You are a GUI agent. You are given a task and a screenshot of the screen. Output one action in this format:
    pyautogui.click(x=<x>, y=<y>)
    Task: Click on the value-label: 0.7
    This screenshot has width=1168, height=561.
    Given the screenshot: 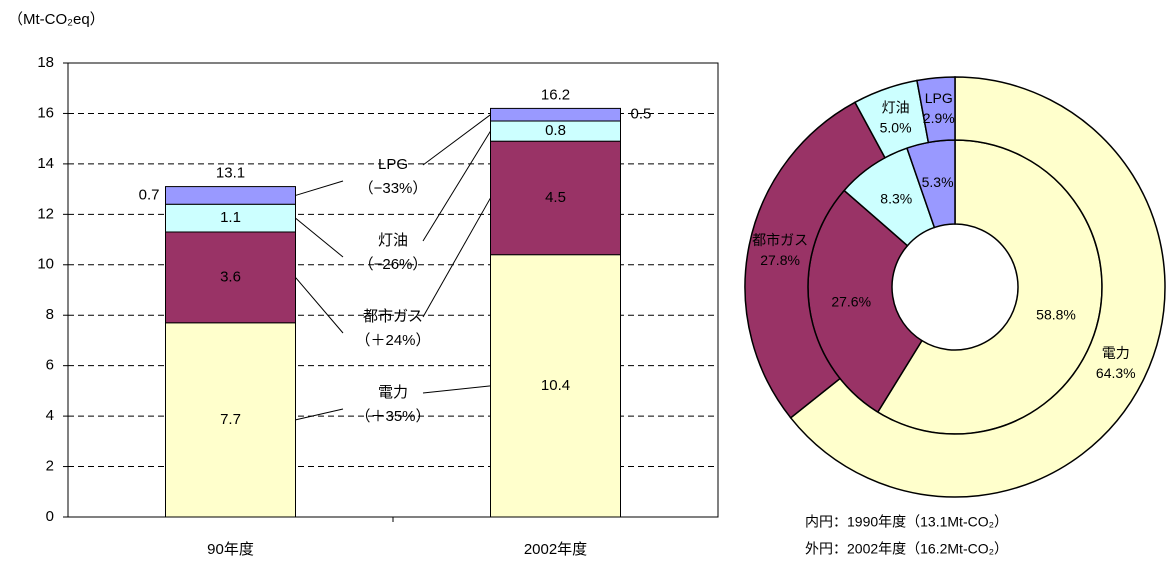 What is the action you would take?
    pyautogui.click(x=149, y=194)
    